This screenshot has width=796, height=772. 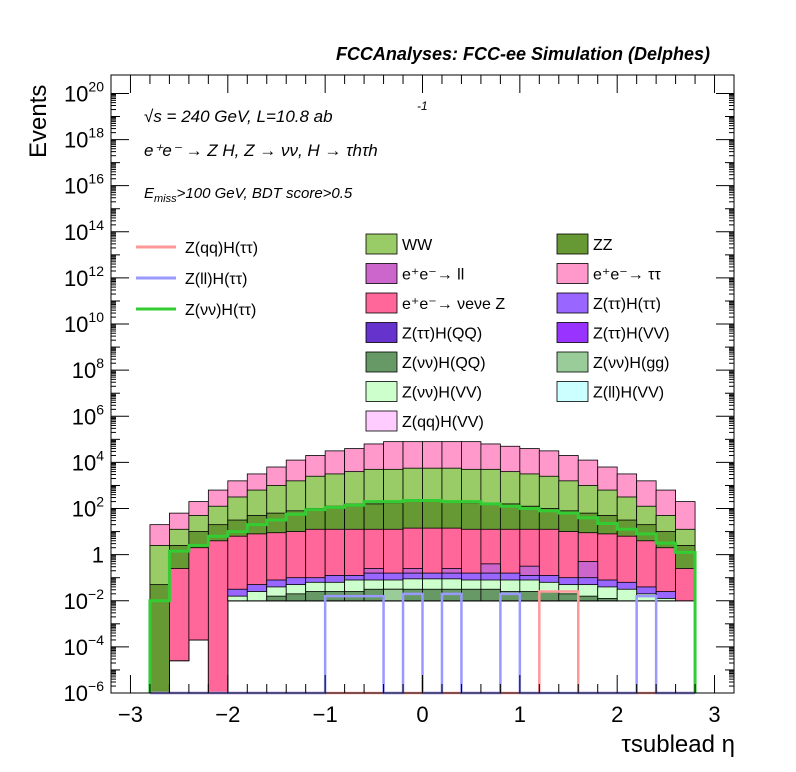 I want to click on cut-label: Emiss>100 GeV, BDT score>0.5, so click(x=248, y=195).